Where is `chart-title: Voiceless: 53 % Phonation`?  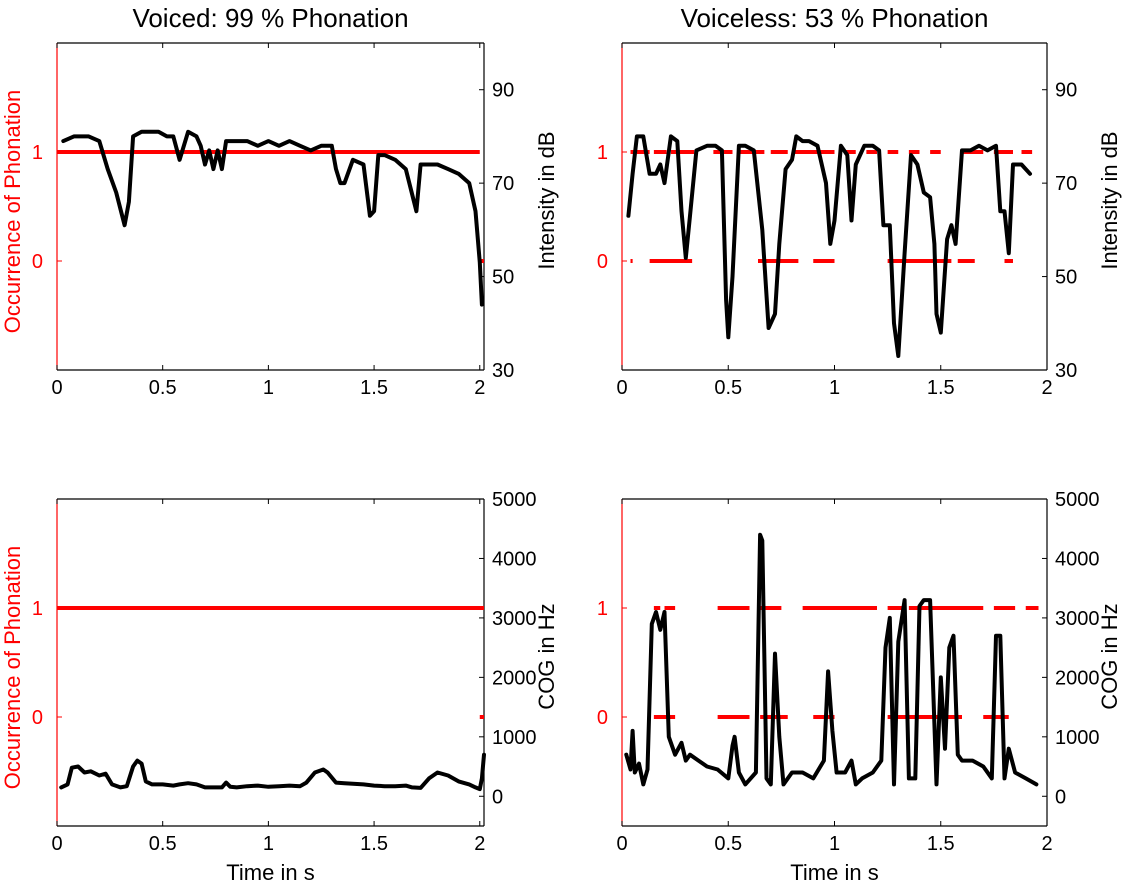
chart-title: Voiceless: 53 % Phonation is located at coordinates (835, 18).